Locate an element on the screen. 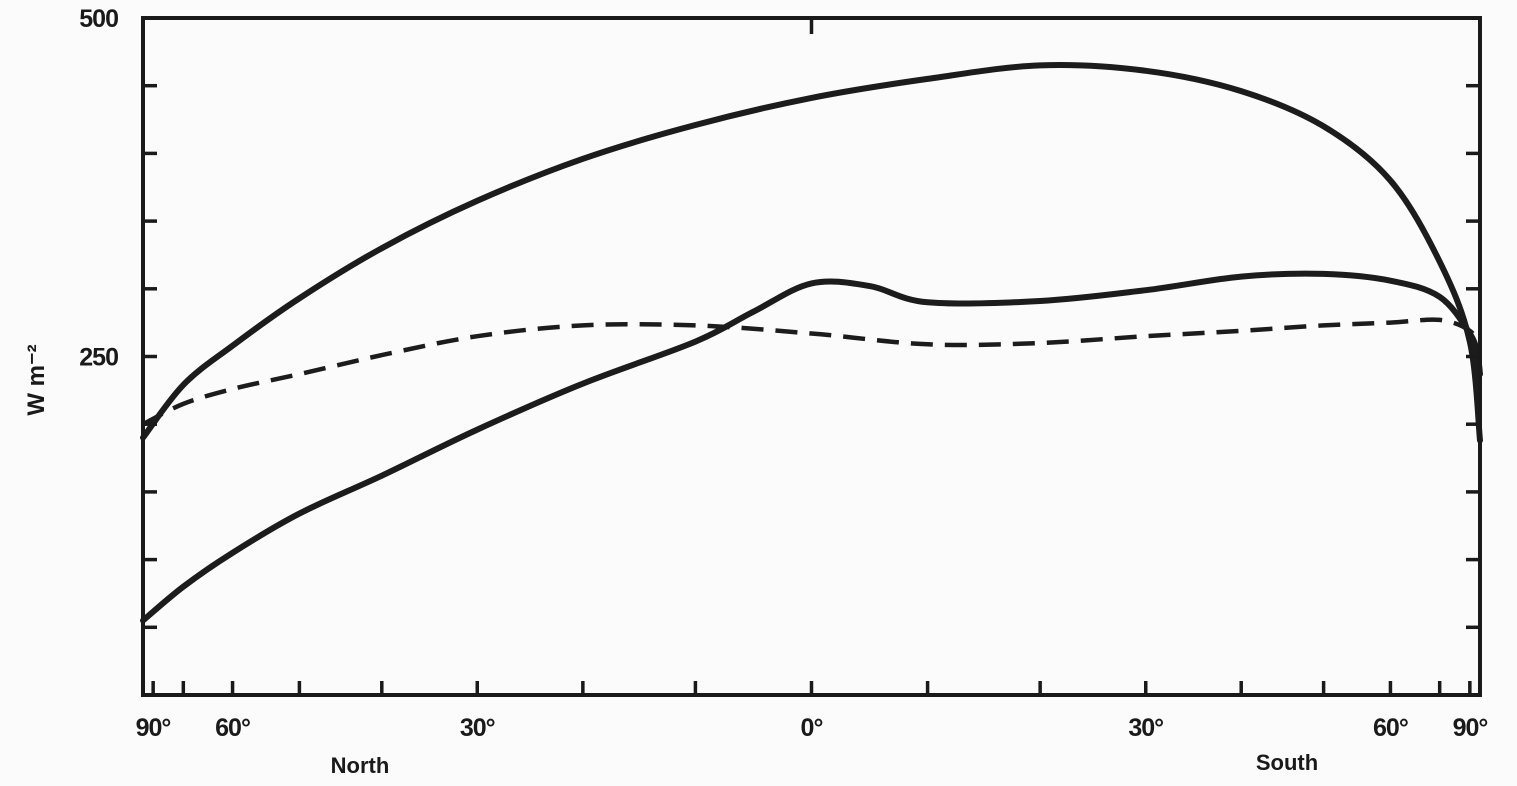 This screenshot has width=1517, height=786. y-tick-label: 500 is located at coordinates (98, 19).